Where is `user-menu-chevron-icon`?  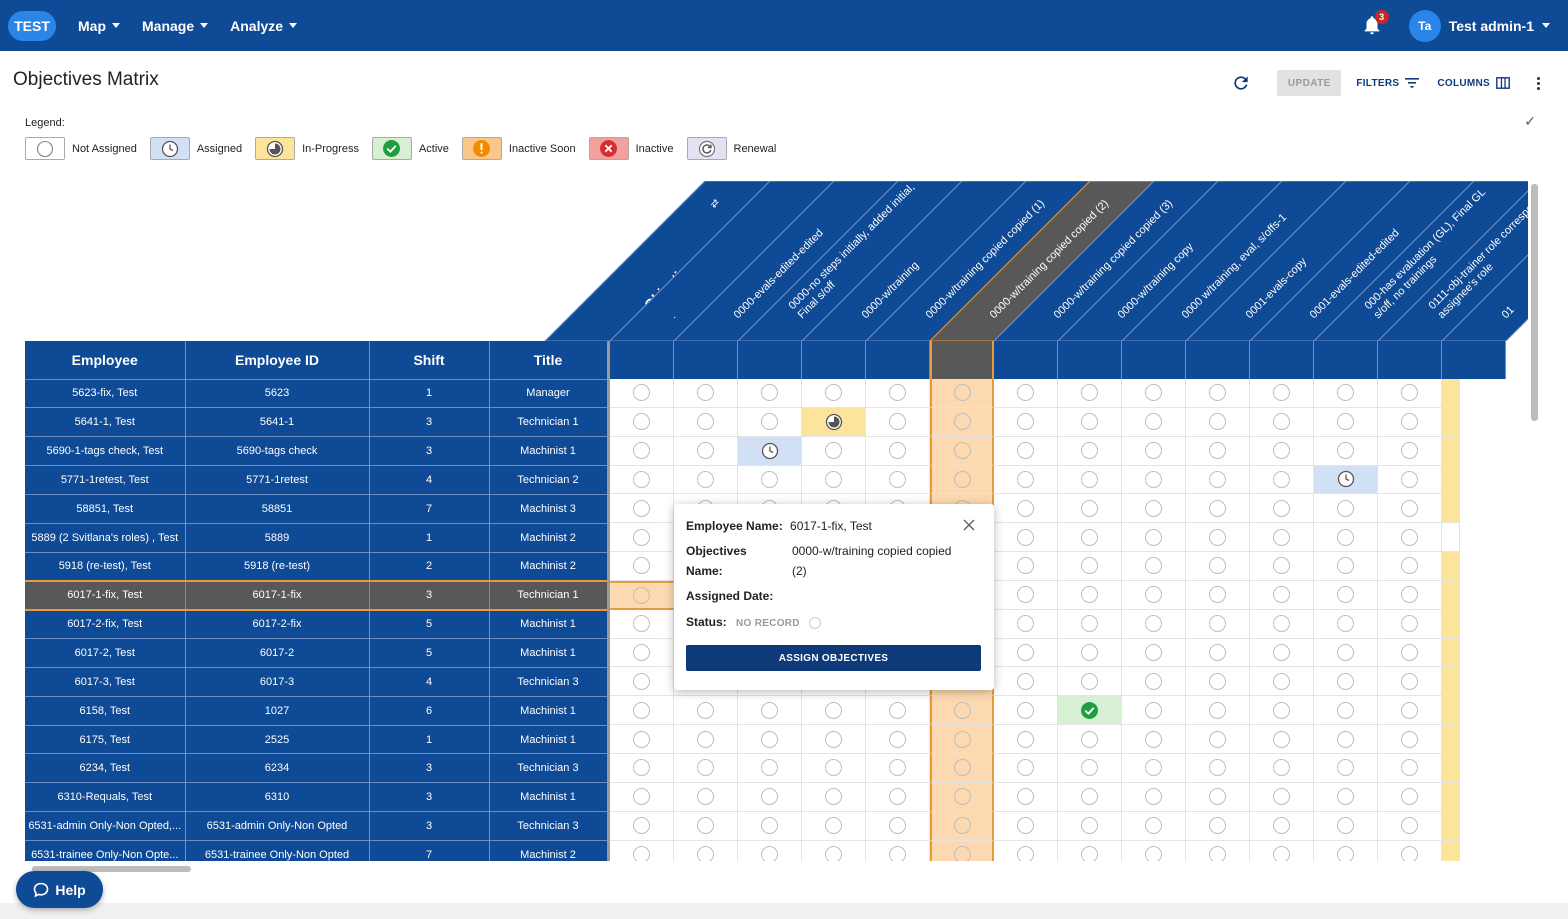
user-menu-chevron-icon is located at coordinates (1546, 25).